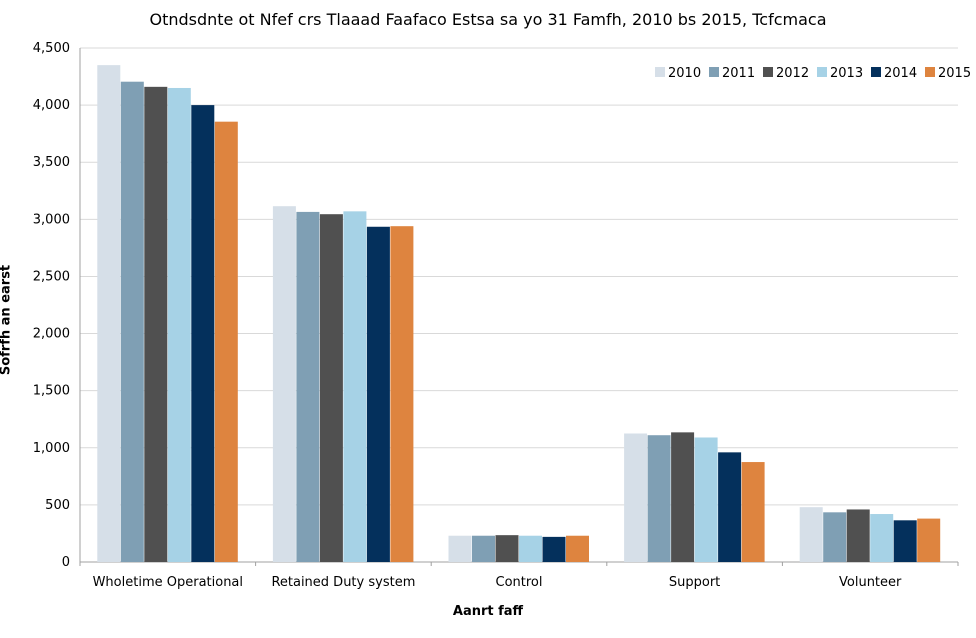 Image resolution: width=976 pixels, height=638 pixels. I want to click on y-tick-label: 2,500, so click(51, 276).